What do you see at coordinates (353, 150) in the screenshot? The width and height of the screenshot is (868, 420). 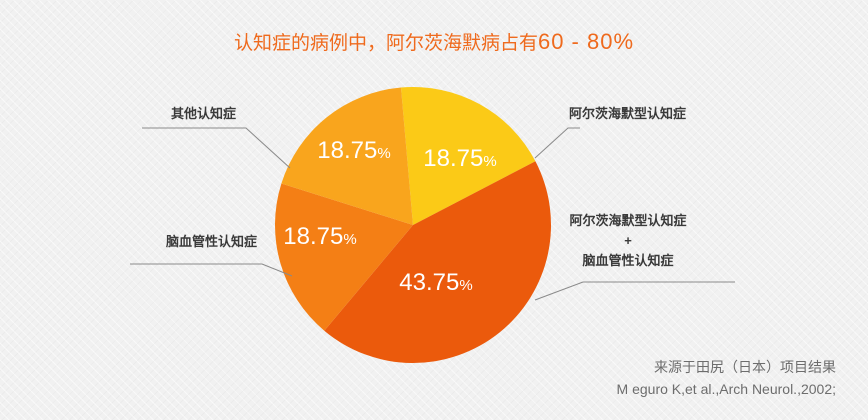 I see `pie-value-label-other: 18.75%` at bounding box center [353, 150].